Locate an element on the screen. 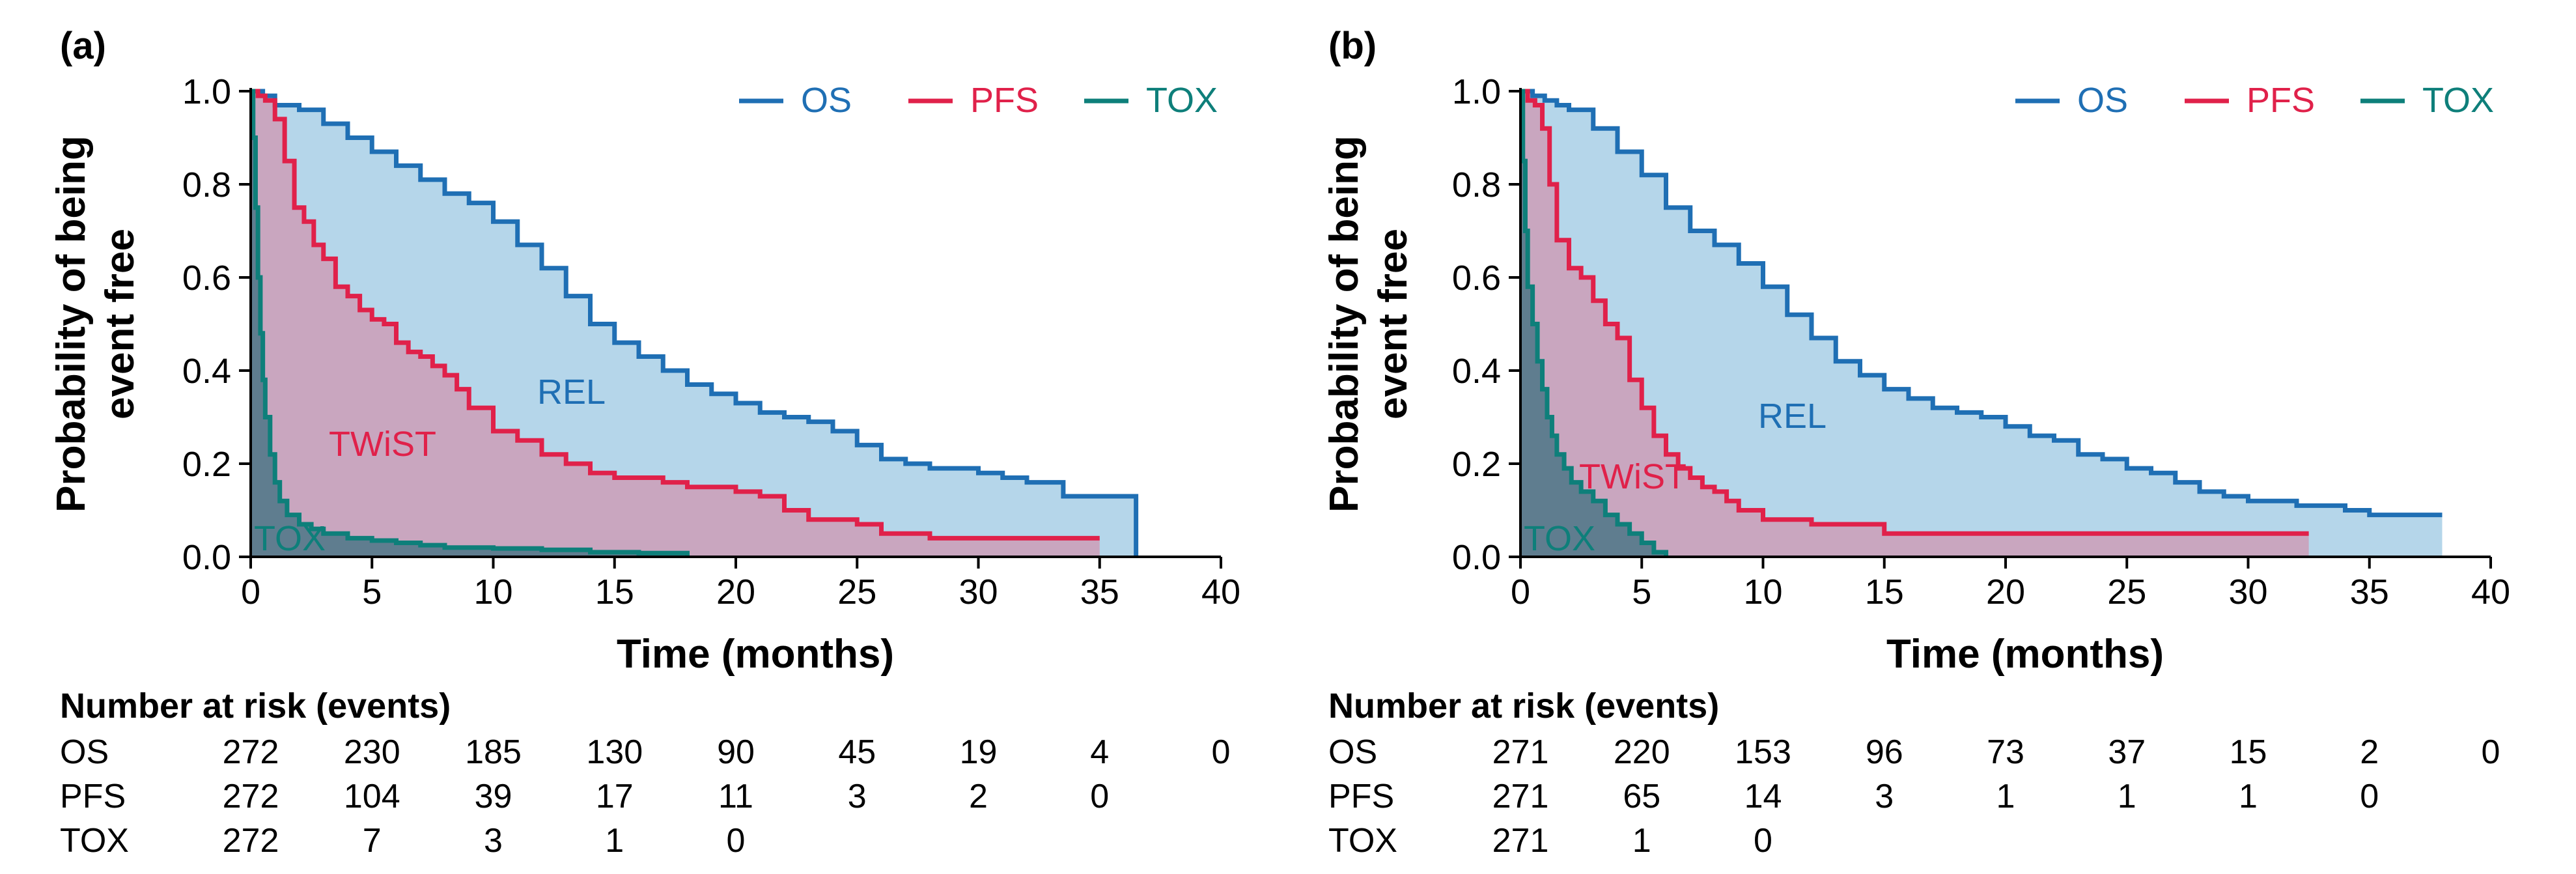 The height and width of the screenshot is (874, 2576). risk-value-os: 2 is located at coordinates (2369, 752).